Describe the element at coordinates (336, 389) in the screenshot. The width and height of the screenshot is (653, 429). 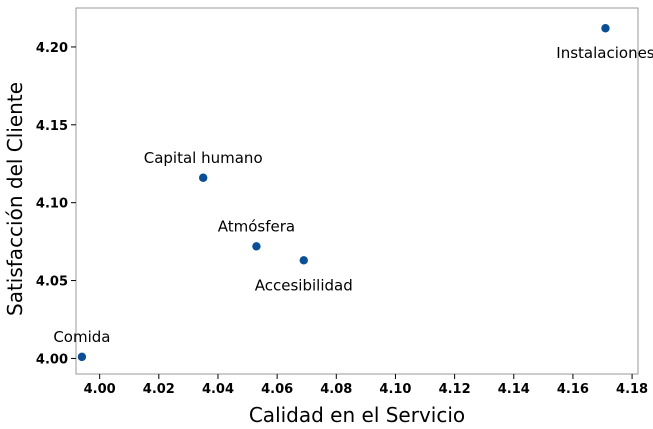
I see `x-tick-label: 4.08` at that location.